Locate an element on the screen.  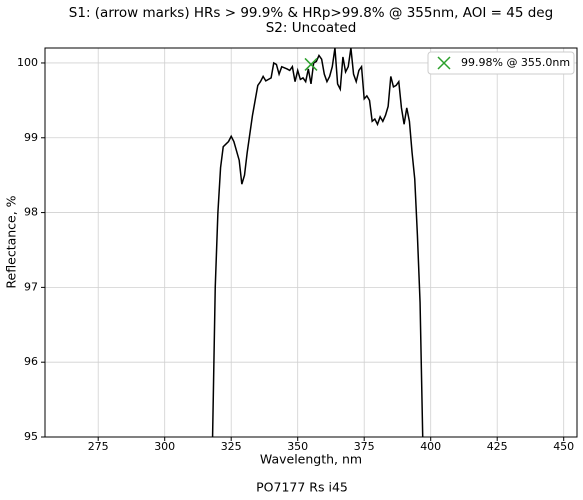
x-tick-label: 375 is located at coordinates (364, 446).